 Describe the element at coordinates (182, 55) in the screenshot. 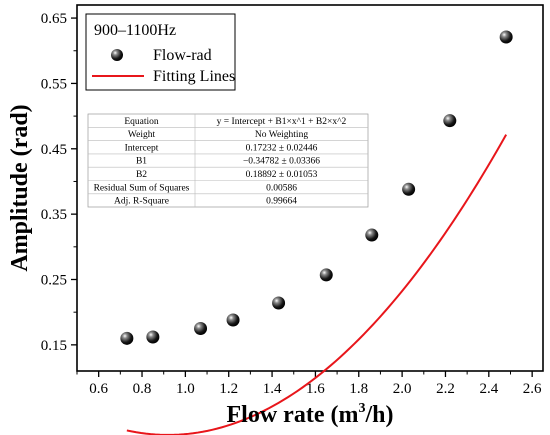

I see `legend-label-flow-rad: Flow-rad` at that location.